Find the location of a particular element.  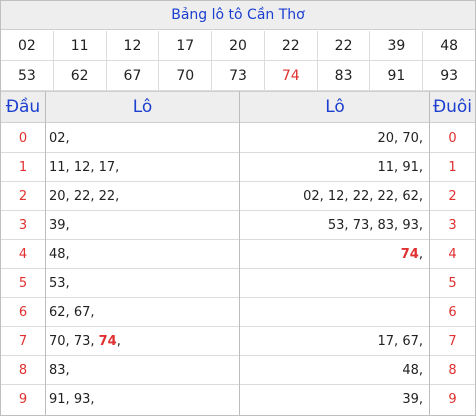

number-cell: 17 is located at coordinates (186, 46).